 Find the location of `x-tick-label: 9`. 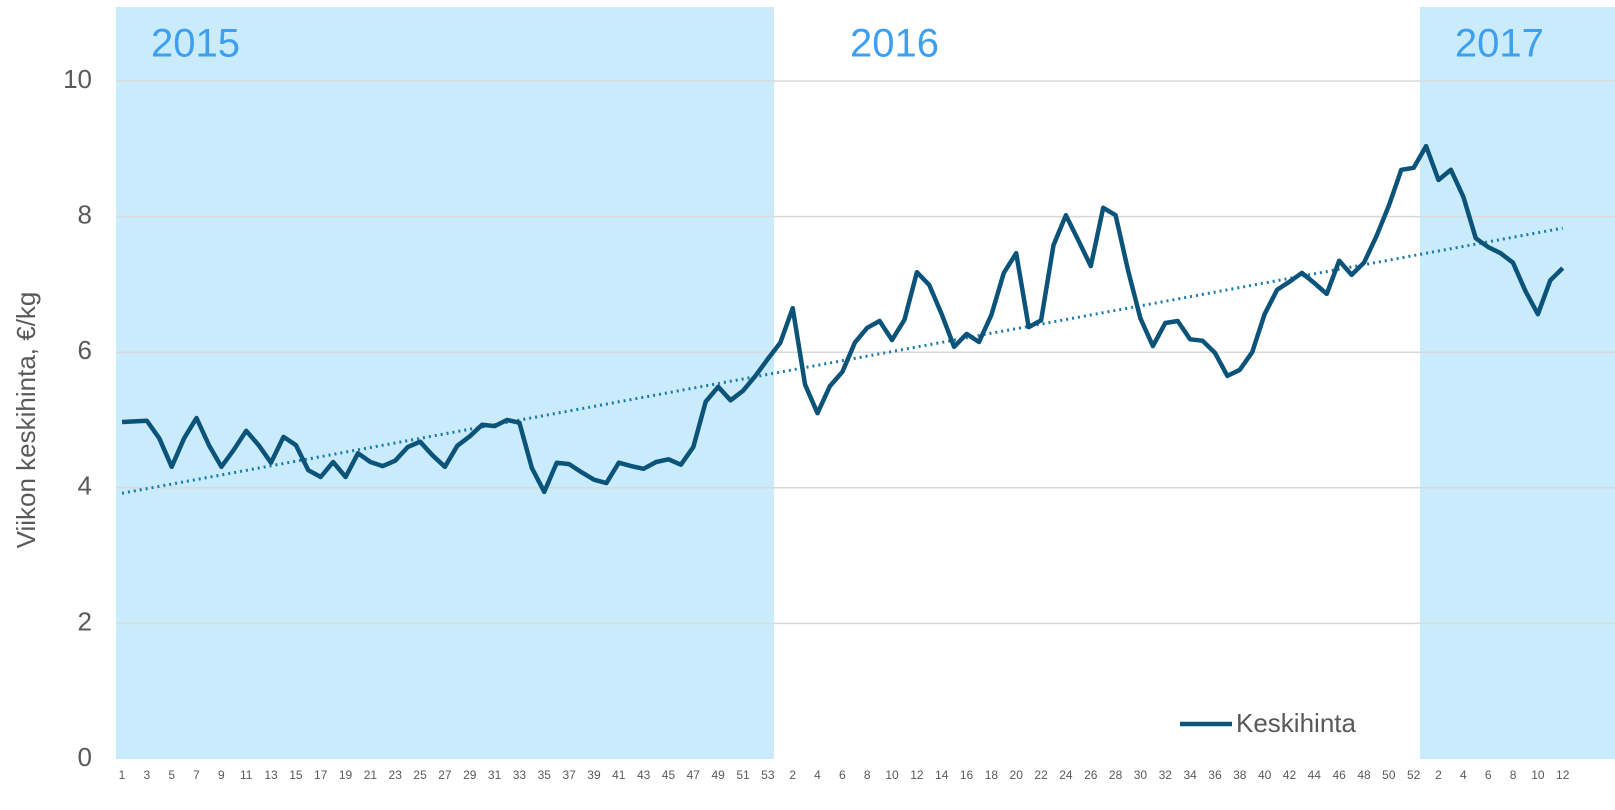

x-tick-label: 9 is located at coordinates (221, 775).